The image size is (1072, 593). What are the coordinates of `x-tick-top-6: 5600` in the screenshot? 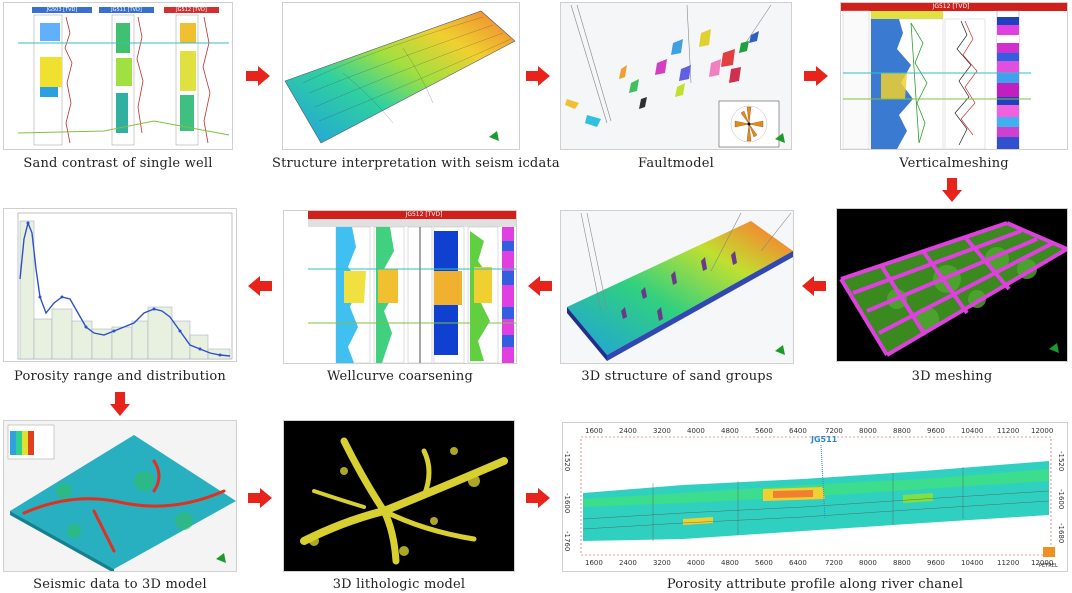 It's located at (764, 431).